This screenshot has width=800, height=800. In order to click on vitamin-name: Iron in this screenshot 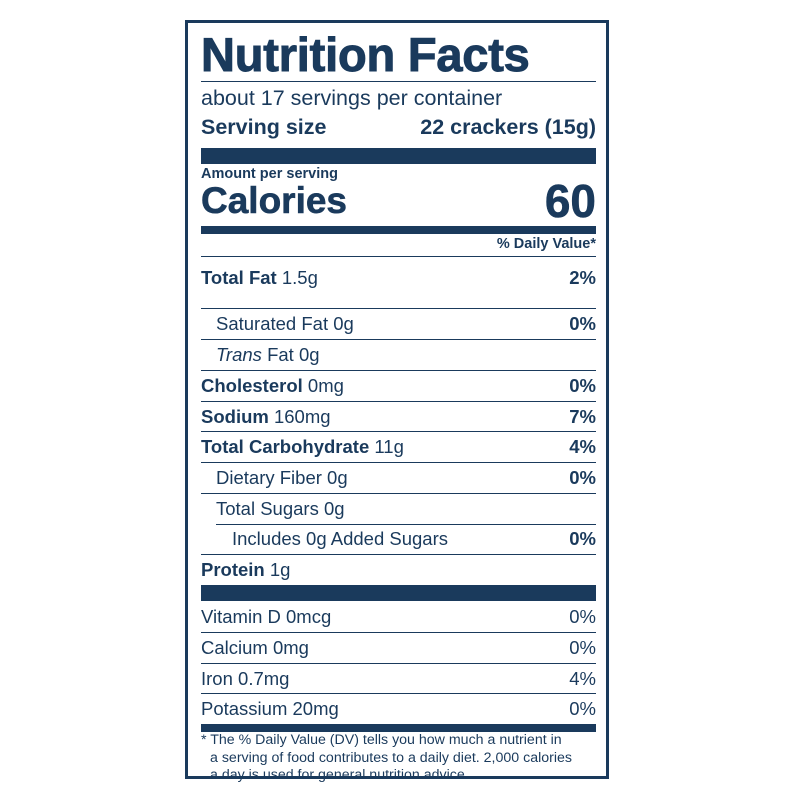, I will do `click(217, 678)`.